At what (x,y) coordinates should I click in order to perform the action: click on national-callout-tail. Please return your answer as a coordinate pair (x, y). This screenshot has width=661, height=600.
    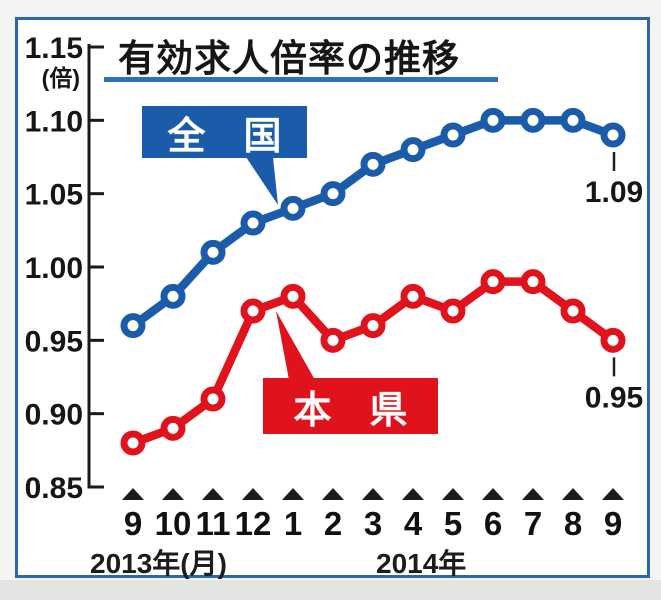
    Looking at the image, I should click on (262, 181).